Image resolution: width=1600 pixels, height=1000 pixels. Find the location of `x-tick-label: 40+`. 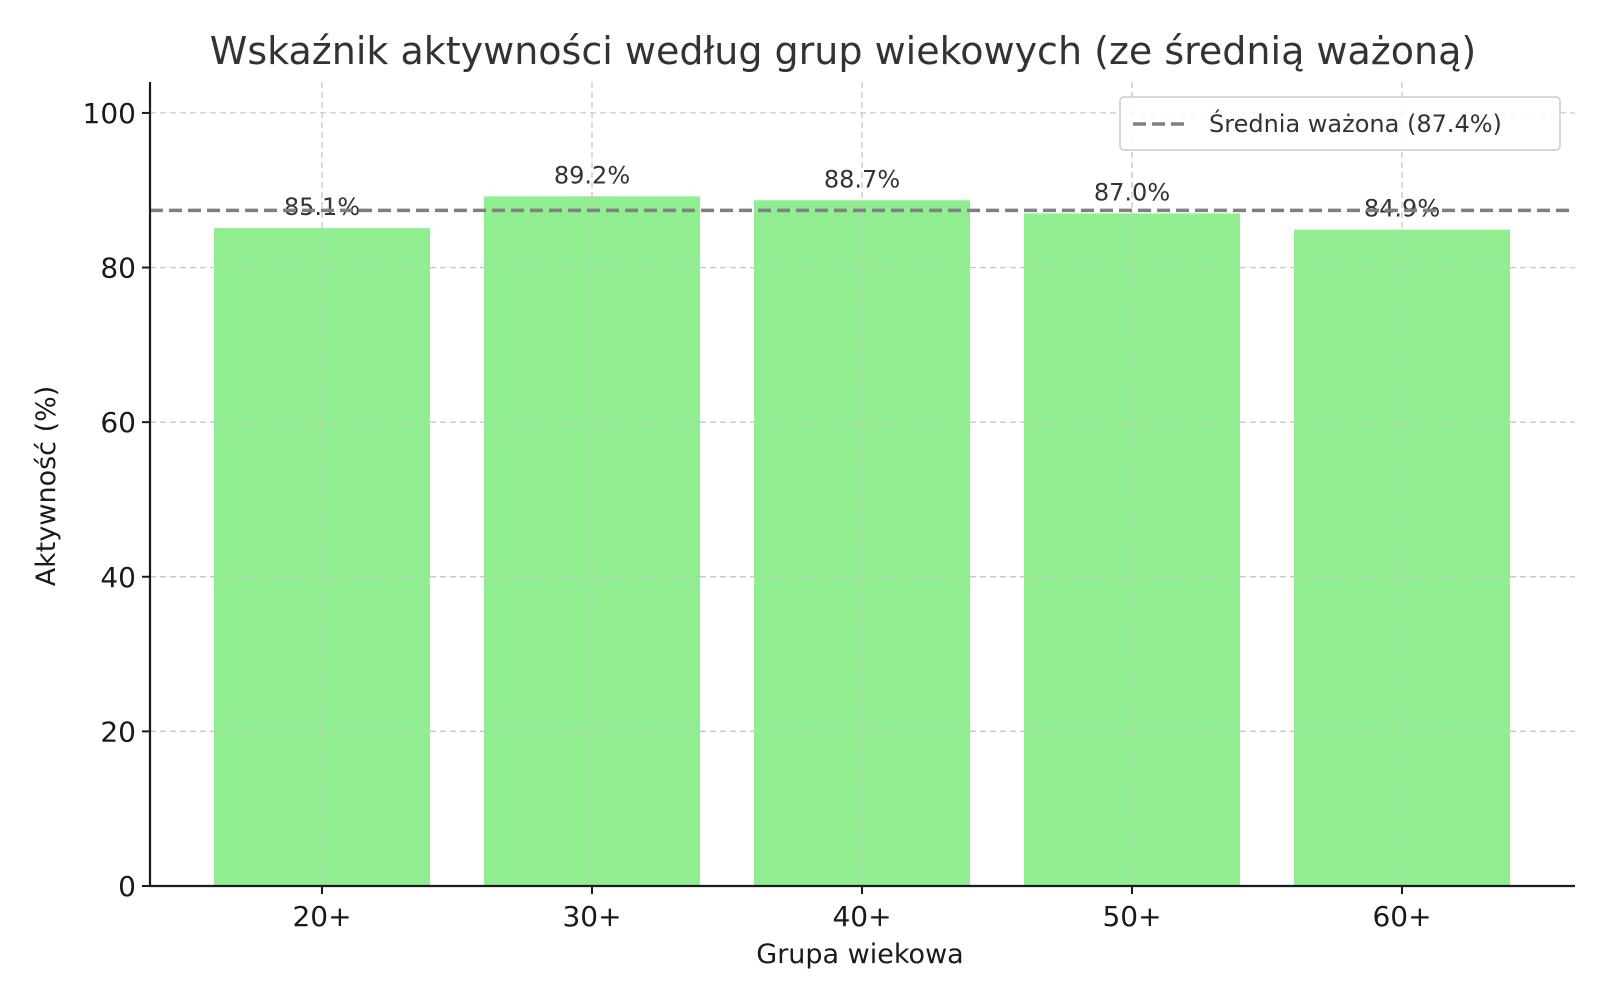

x-tick-label: 40+ is located at coordinates (861, 916).